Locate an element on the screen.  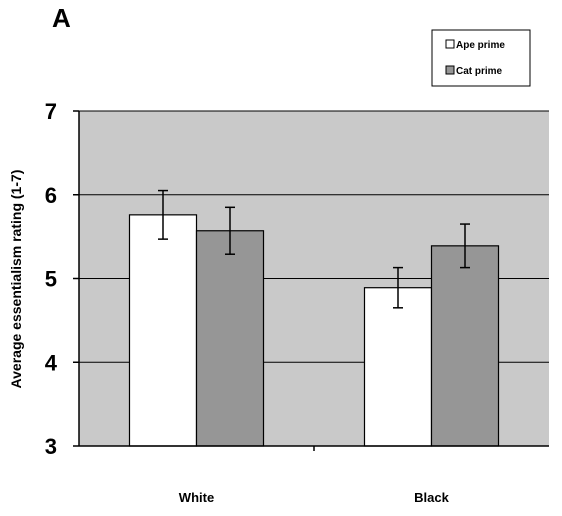
legend: Ape prime Cat prime is located at coordinates (481, 58).